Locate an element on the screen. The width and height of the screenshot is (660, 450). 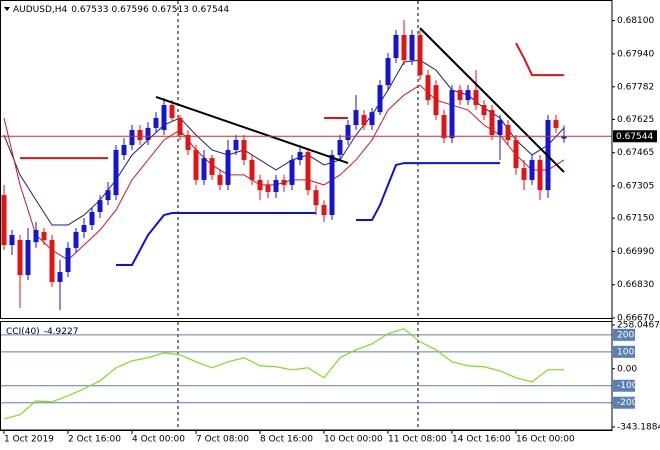
cci-tick-label: -343.1884 is located at coordinates (638, 428).